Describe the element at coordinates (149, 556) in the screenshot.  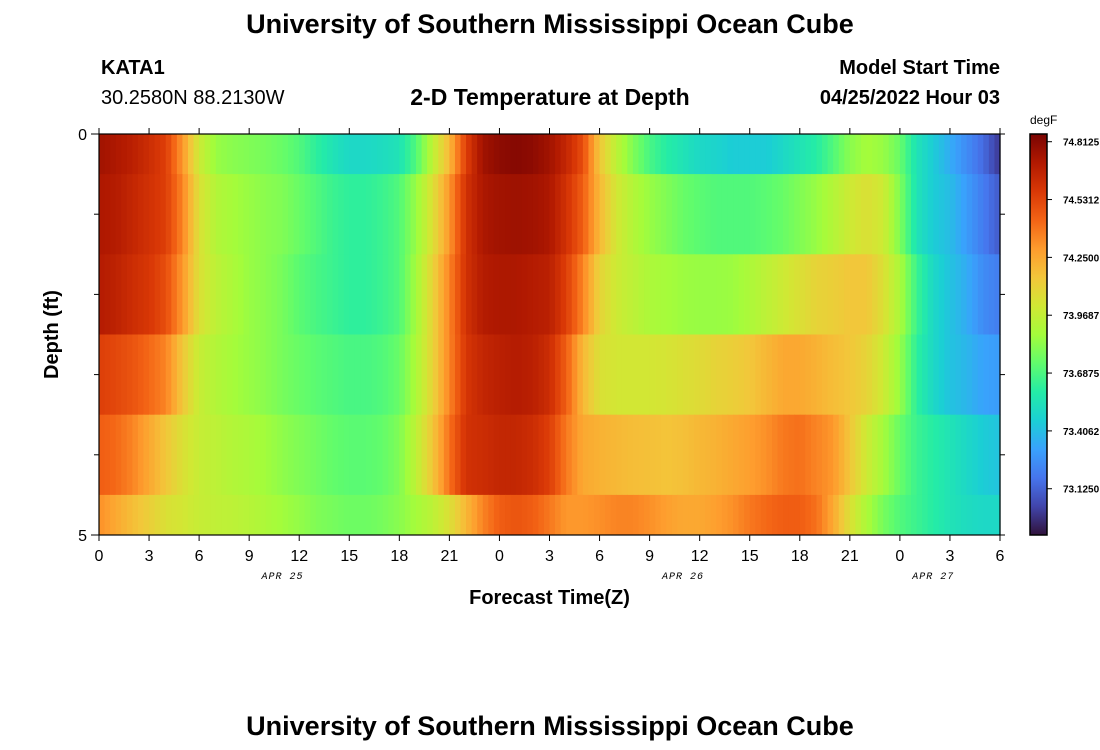
I see `x-tick-label: 3` at that location.